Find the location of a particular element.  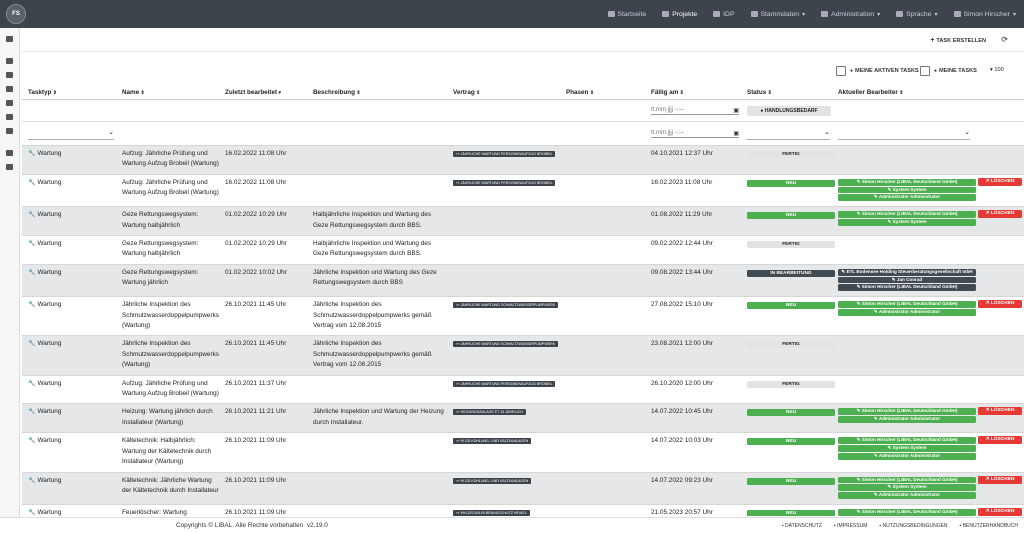

footer-link: BENUTZERHANDBUCH is located at coordinates (989, 526).